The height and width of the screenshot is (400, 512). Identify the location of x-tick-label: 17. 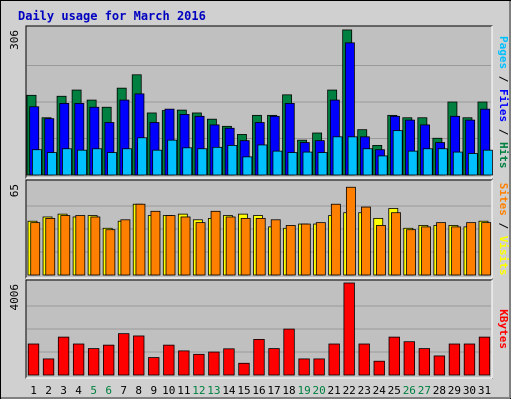
(273, 390).